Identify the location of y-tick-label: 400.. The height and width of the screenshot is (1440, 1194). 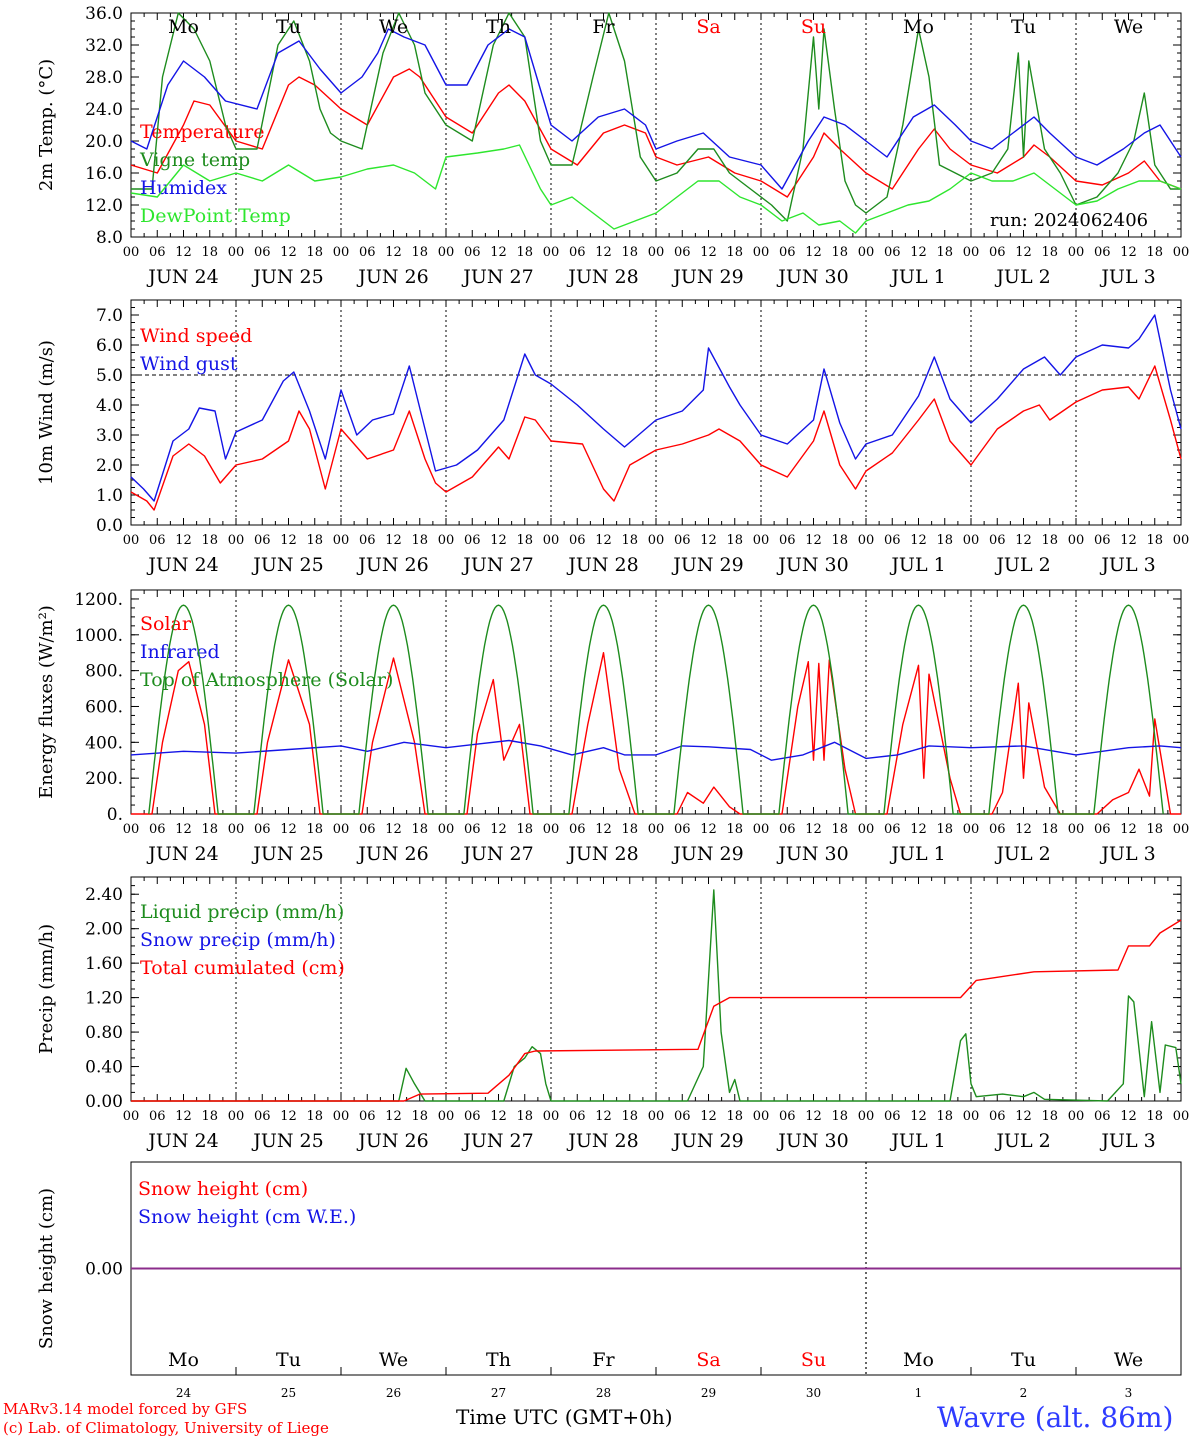
(104, 743).